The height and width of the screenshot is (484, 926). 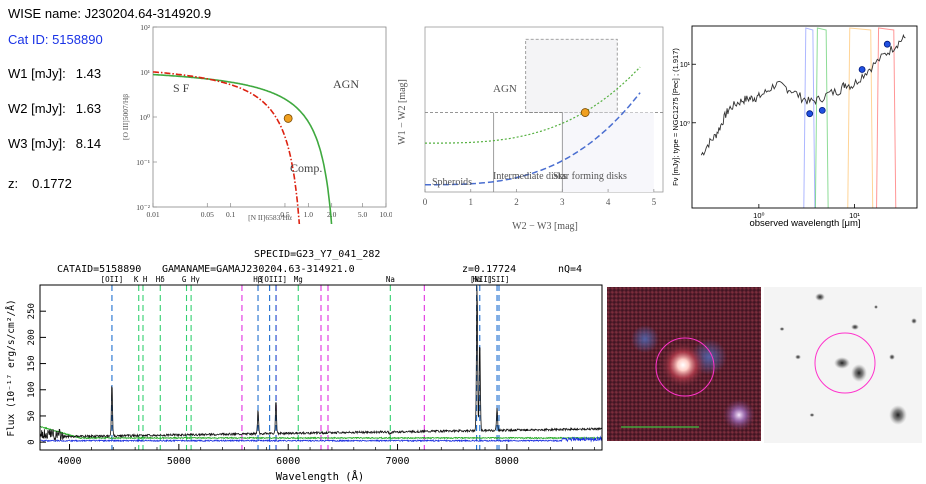 I want to click on spec-ylabel: Flux (10⁻¹⁷ erg/s/cm²/Å), so click(x=11, y=367).